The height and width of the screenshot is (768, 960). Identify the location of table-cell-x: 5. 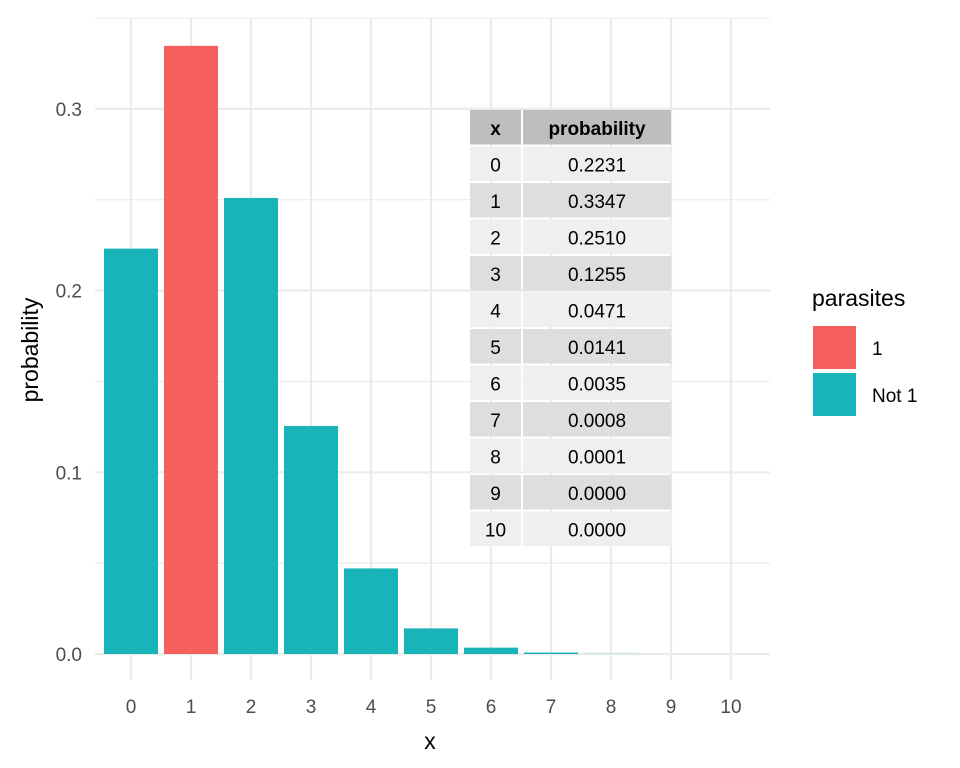
(495, 348).